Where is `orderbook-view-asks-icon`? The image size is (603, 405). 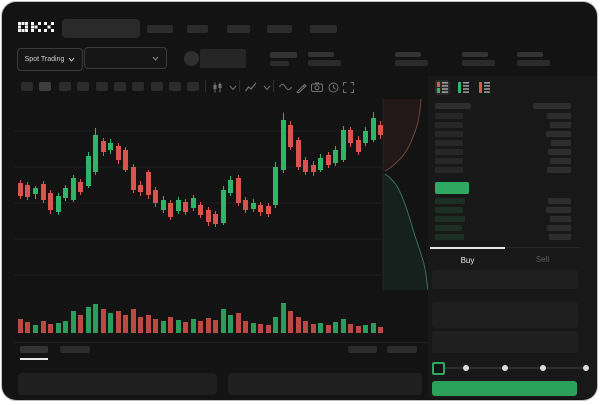 orderbook-view-asks-icon is located at coordinates (484, 87).